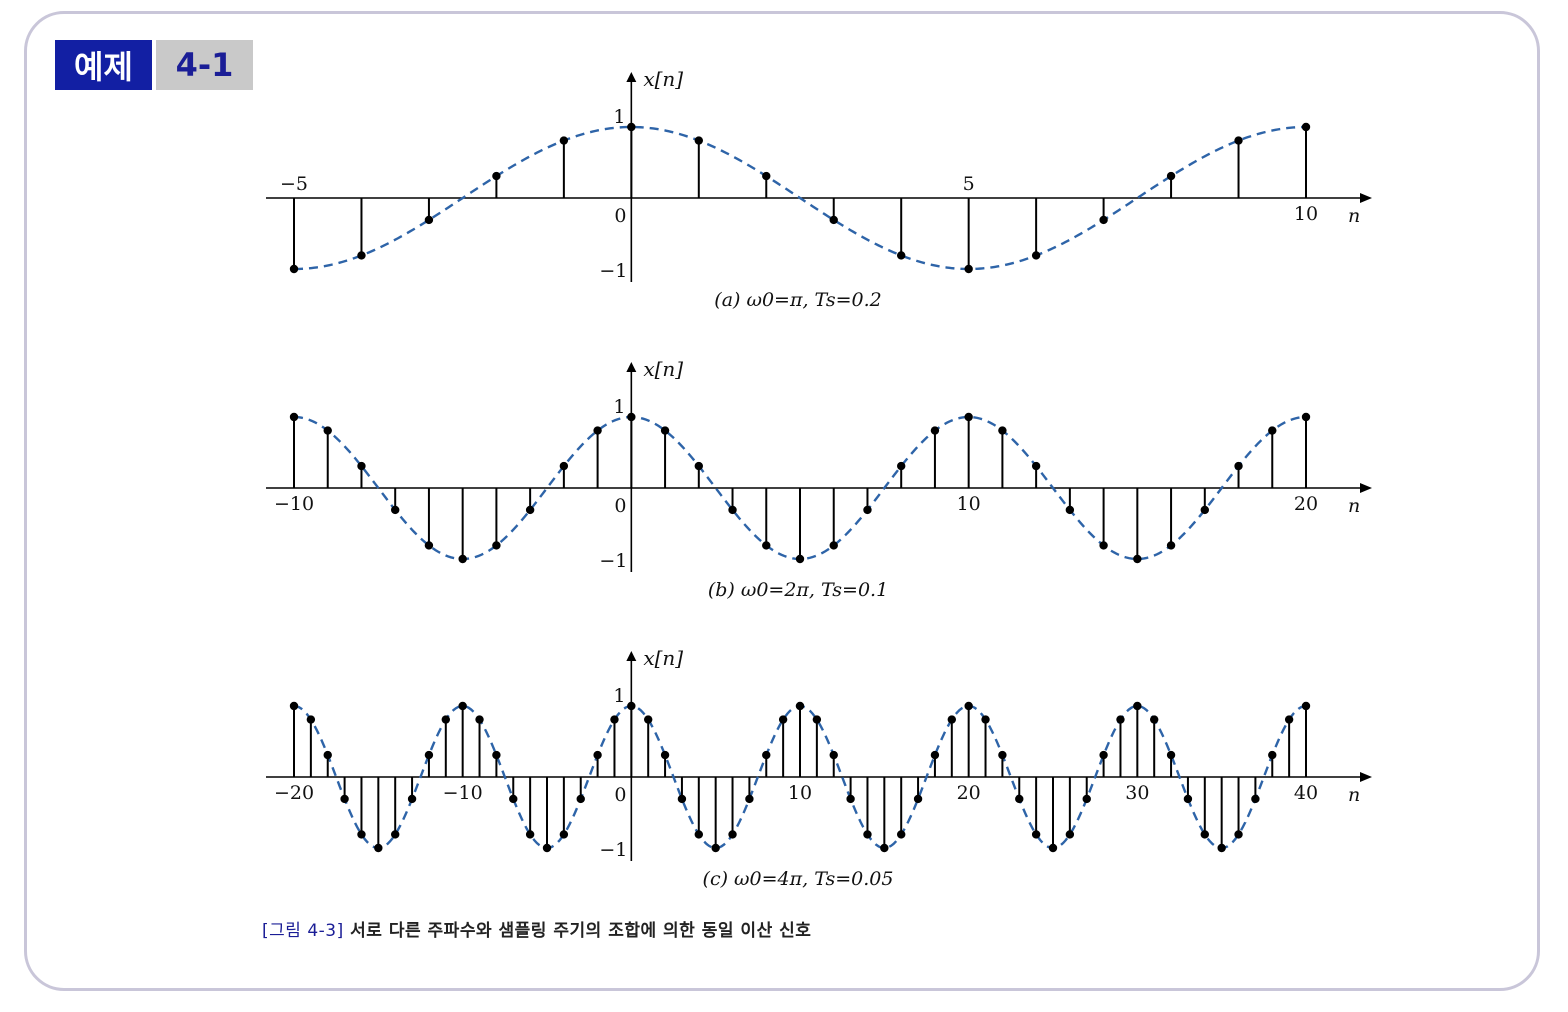  I want to click on x-tick-label: 20, so click(969, 793).